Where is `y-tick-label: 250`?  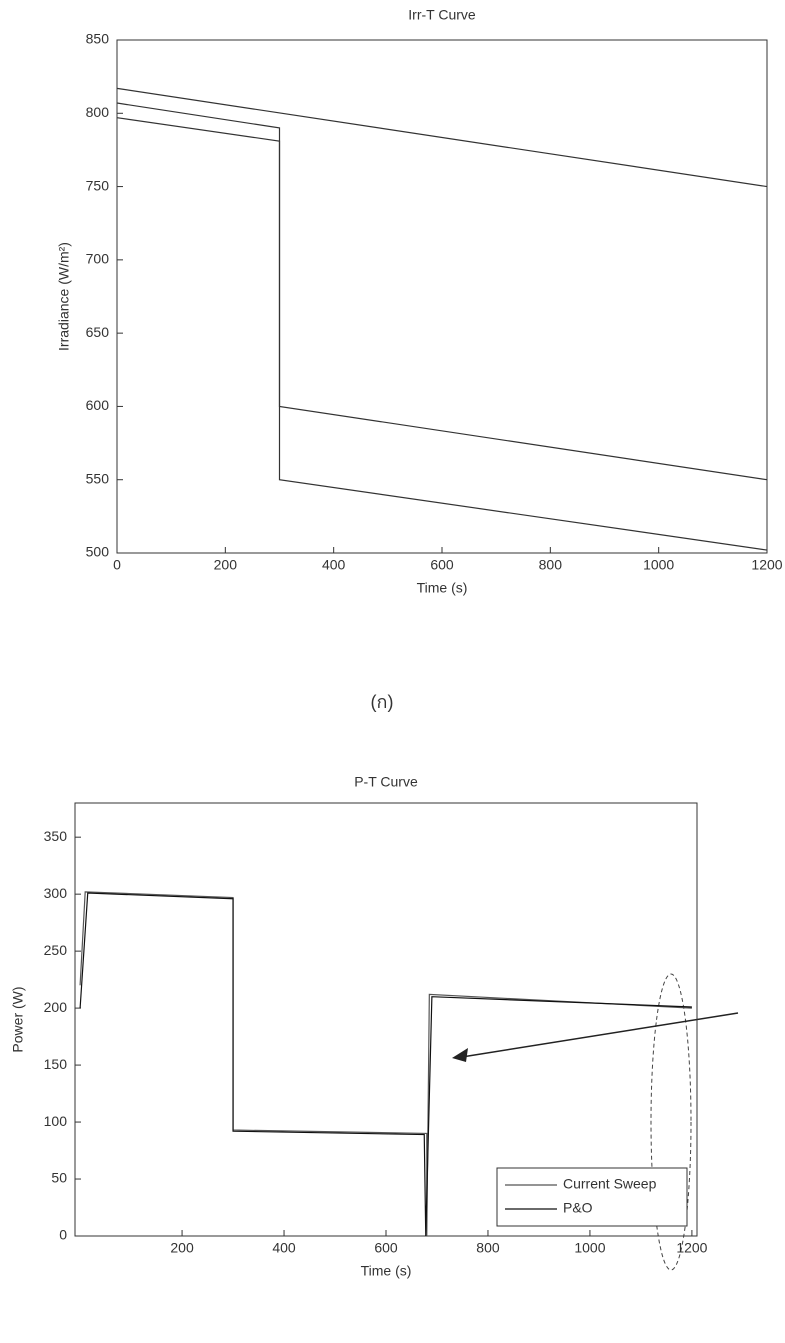 y-tick-label: 250 is located at coordinates (56, 950).